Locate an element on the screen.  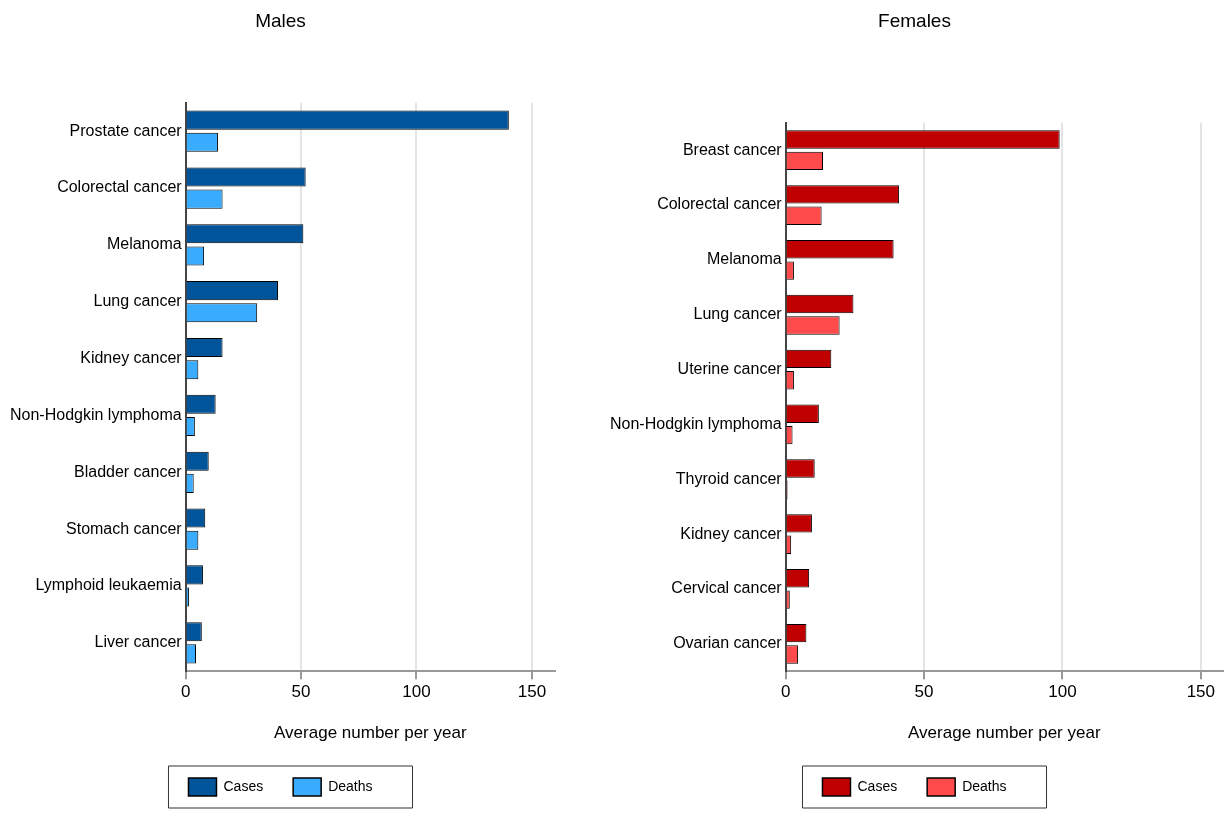
y-tick-label: Thyroid cancer is located at coordinates (729, 478).